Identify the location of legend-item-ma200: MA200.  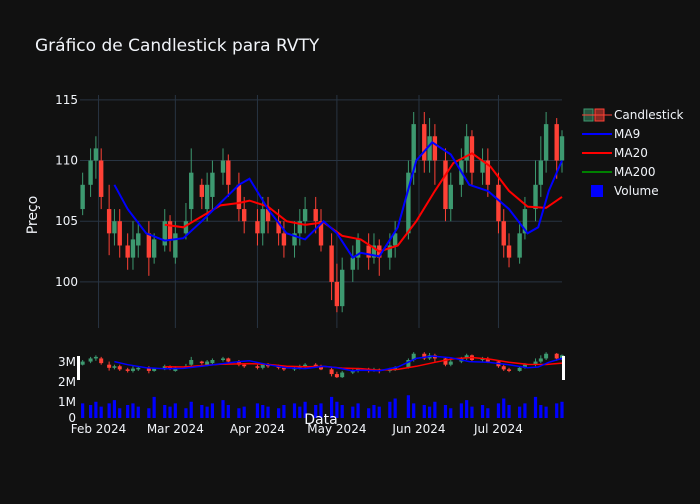
(618, 172).